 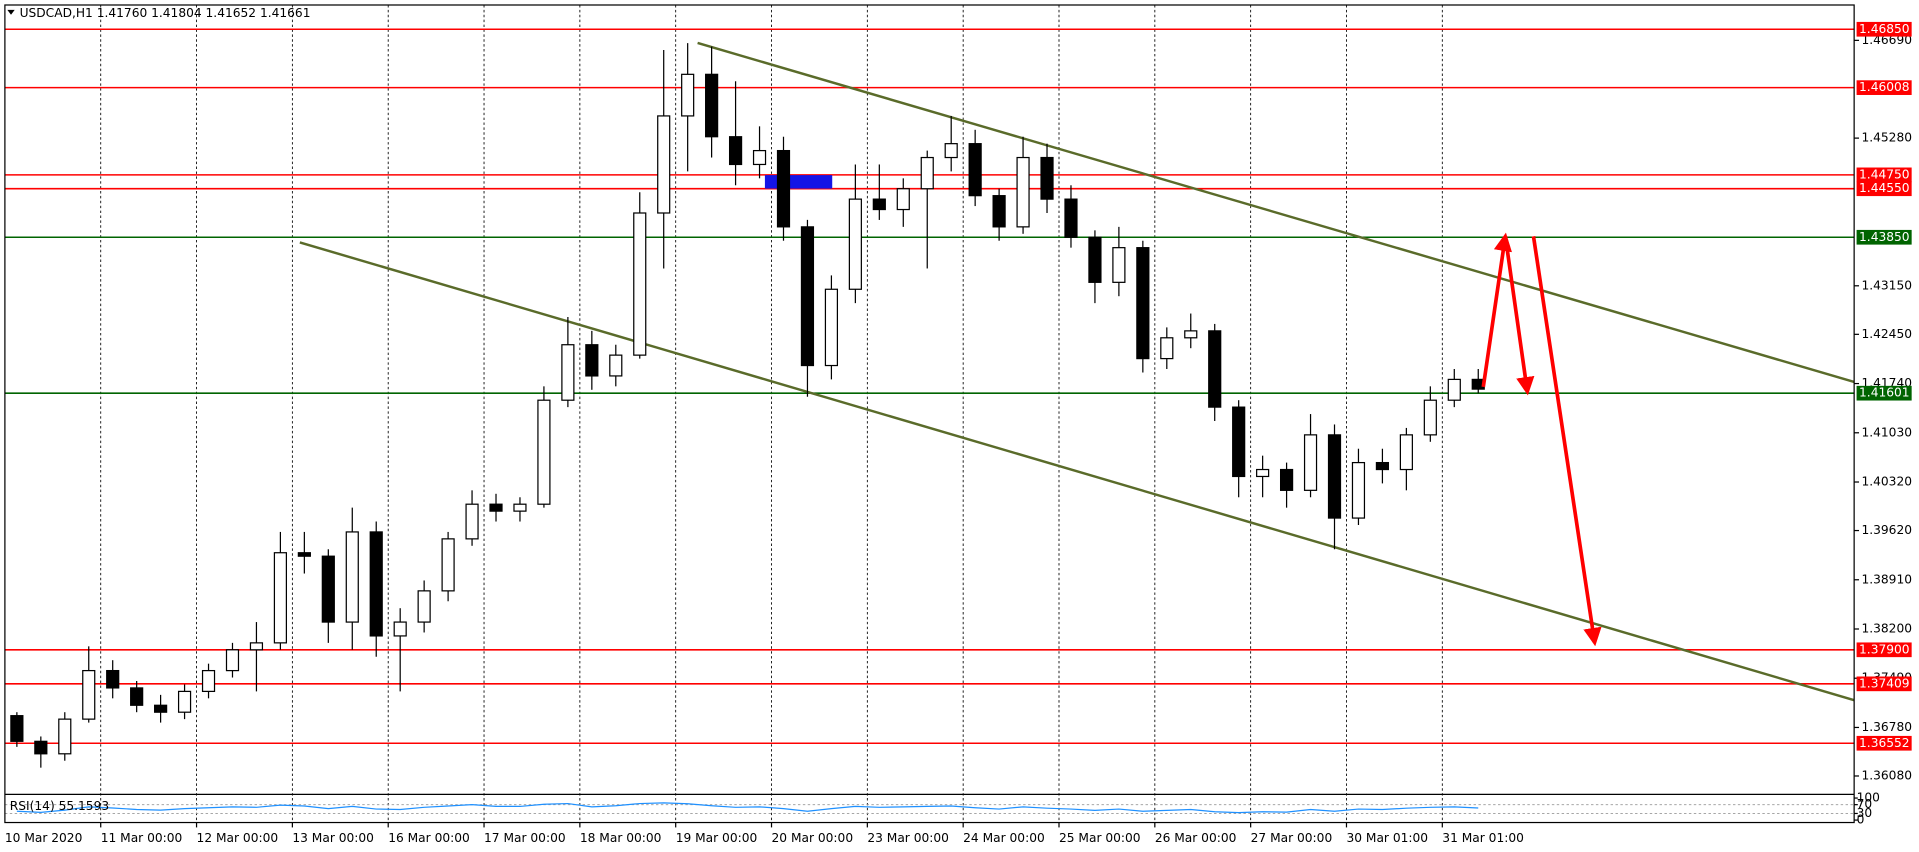 I want to click on y-tick-label: 1.40320, so click(x=1886, y=482).